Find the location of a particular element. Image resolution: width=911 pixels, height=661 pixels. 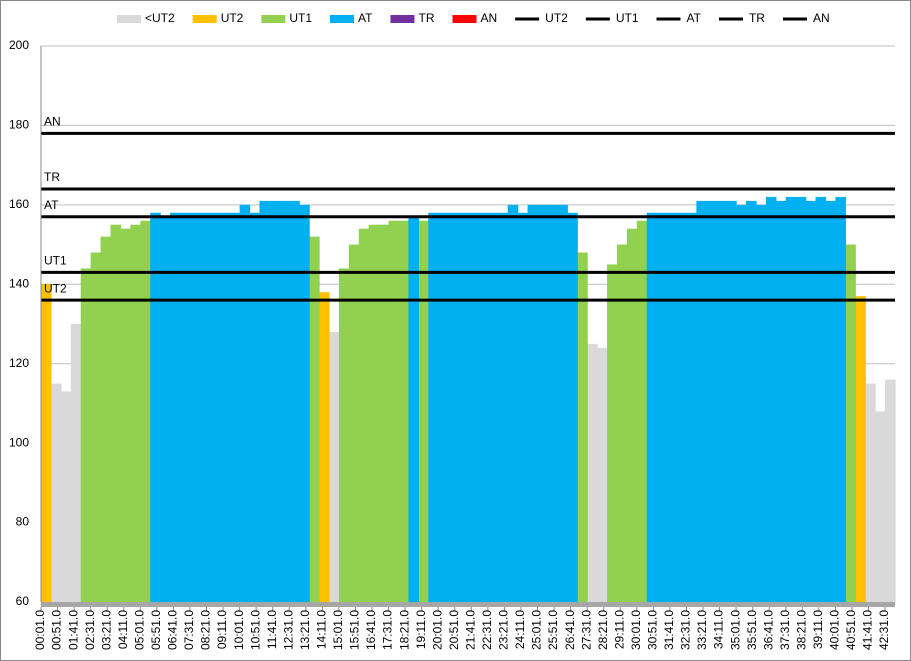

x-tick-label: 35:51.0 is located at coordinates (752, 630).